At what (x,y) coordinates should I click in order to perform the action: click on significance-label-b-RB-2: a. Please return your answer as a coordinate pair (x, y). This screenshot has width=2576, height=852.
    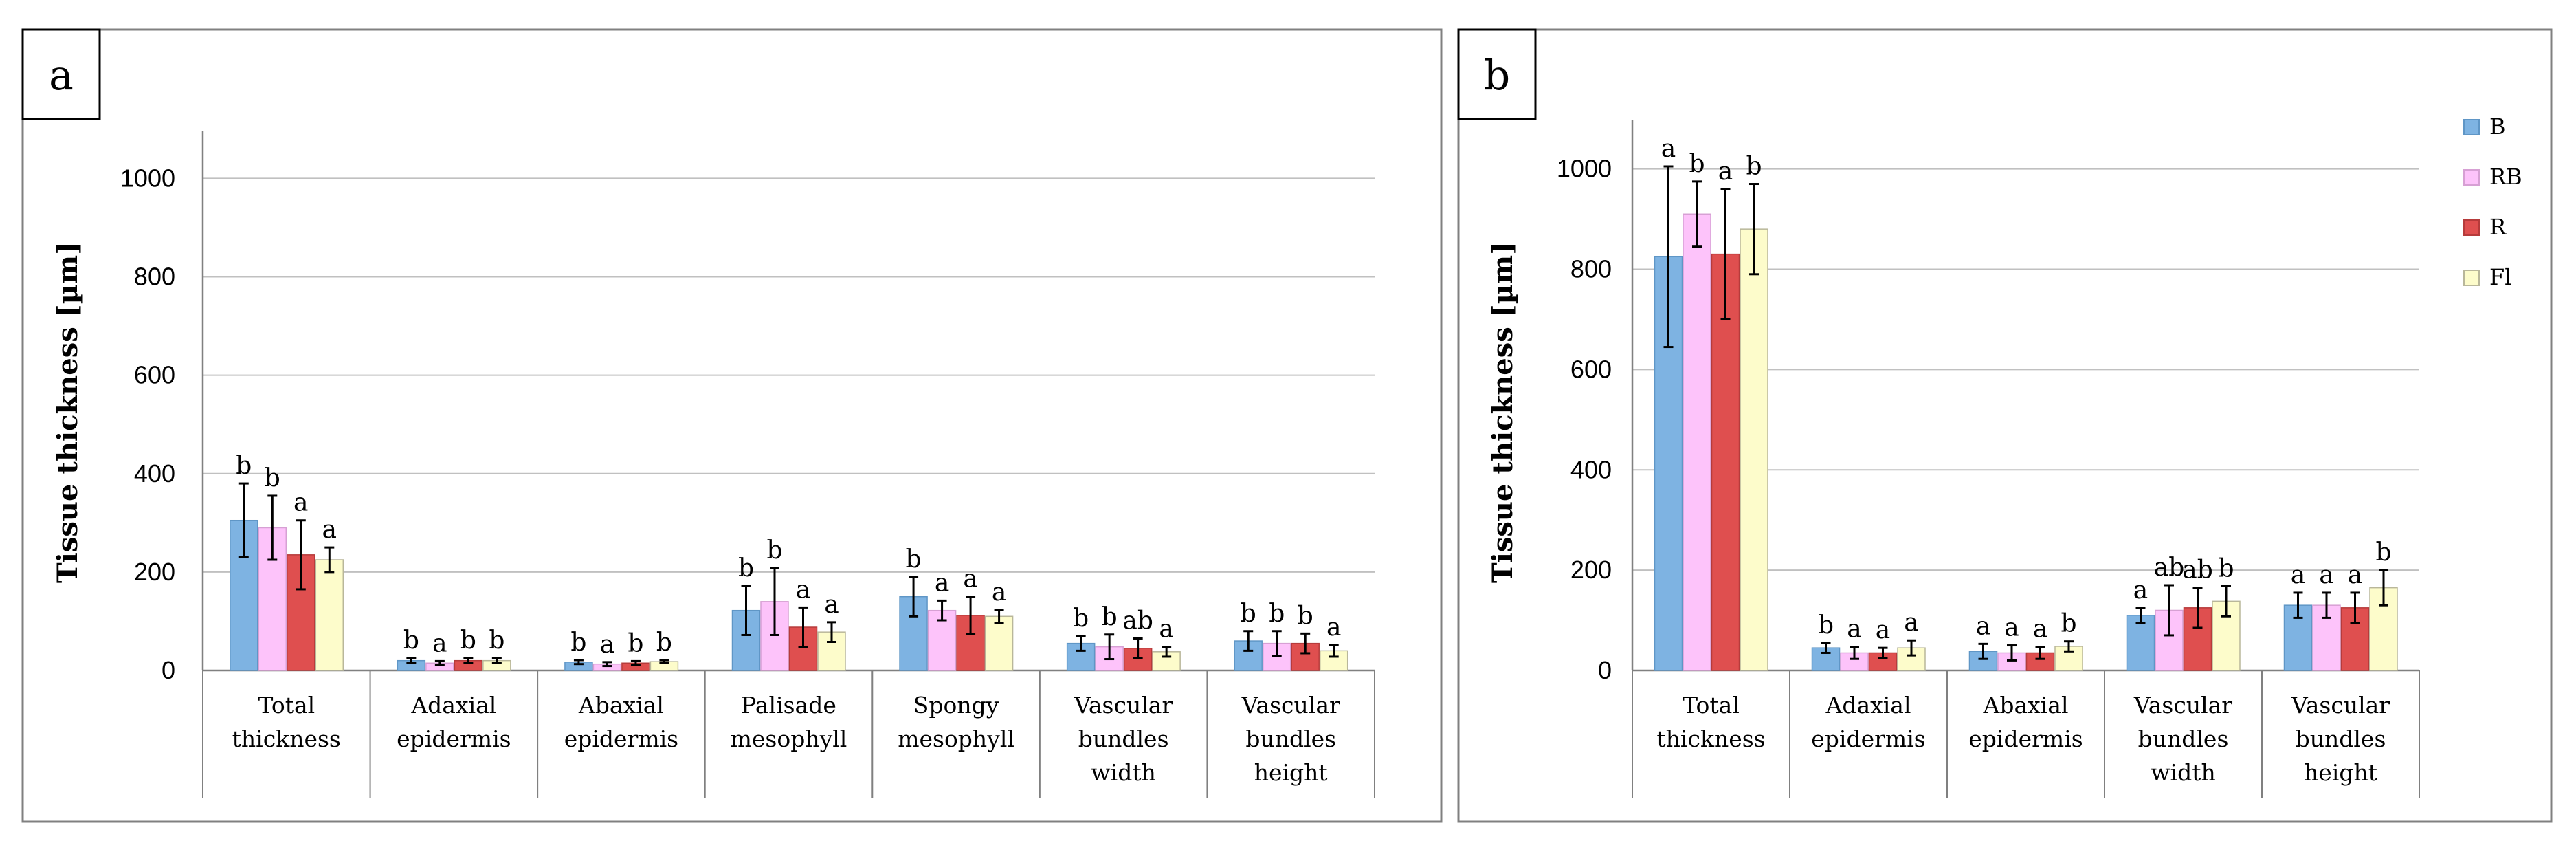
    Looking at the image, I should click on (2011, 628).